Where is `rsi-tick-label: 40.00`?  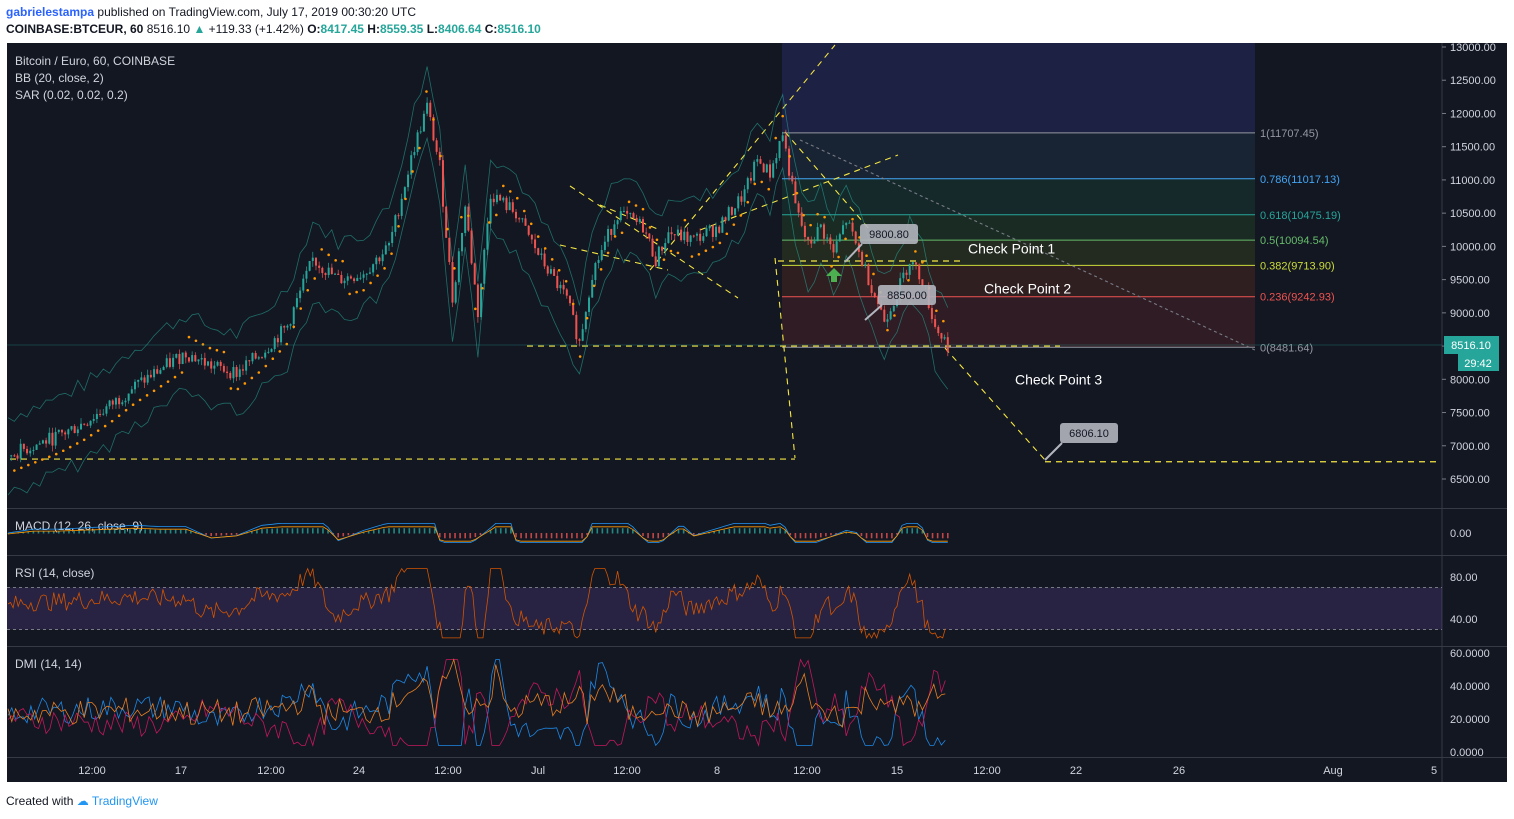 rsi-tick-label: 40.00 is located at coordinates (1464, 620).